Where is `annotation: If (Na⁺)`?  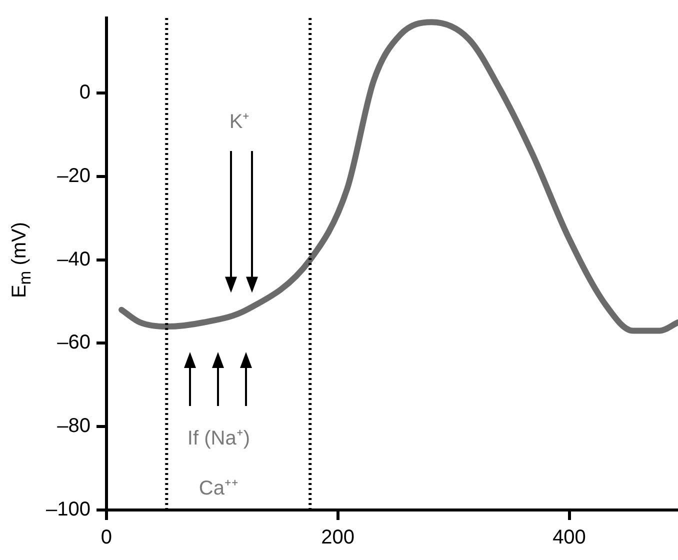 annotation: If (Na⁺) is located at coordinates (218, 439).